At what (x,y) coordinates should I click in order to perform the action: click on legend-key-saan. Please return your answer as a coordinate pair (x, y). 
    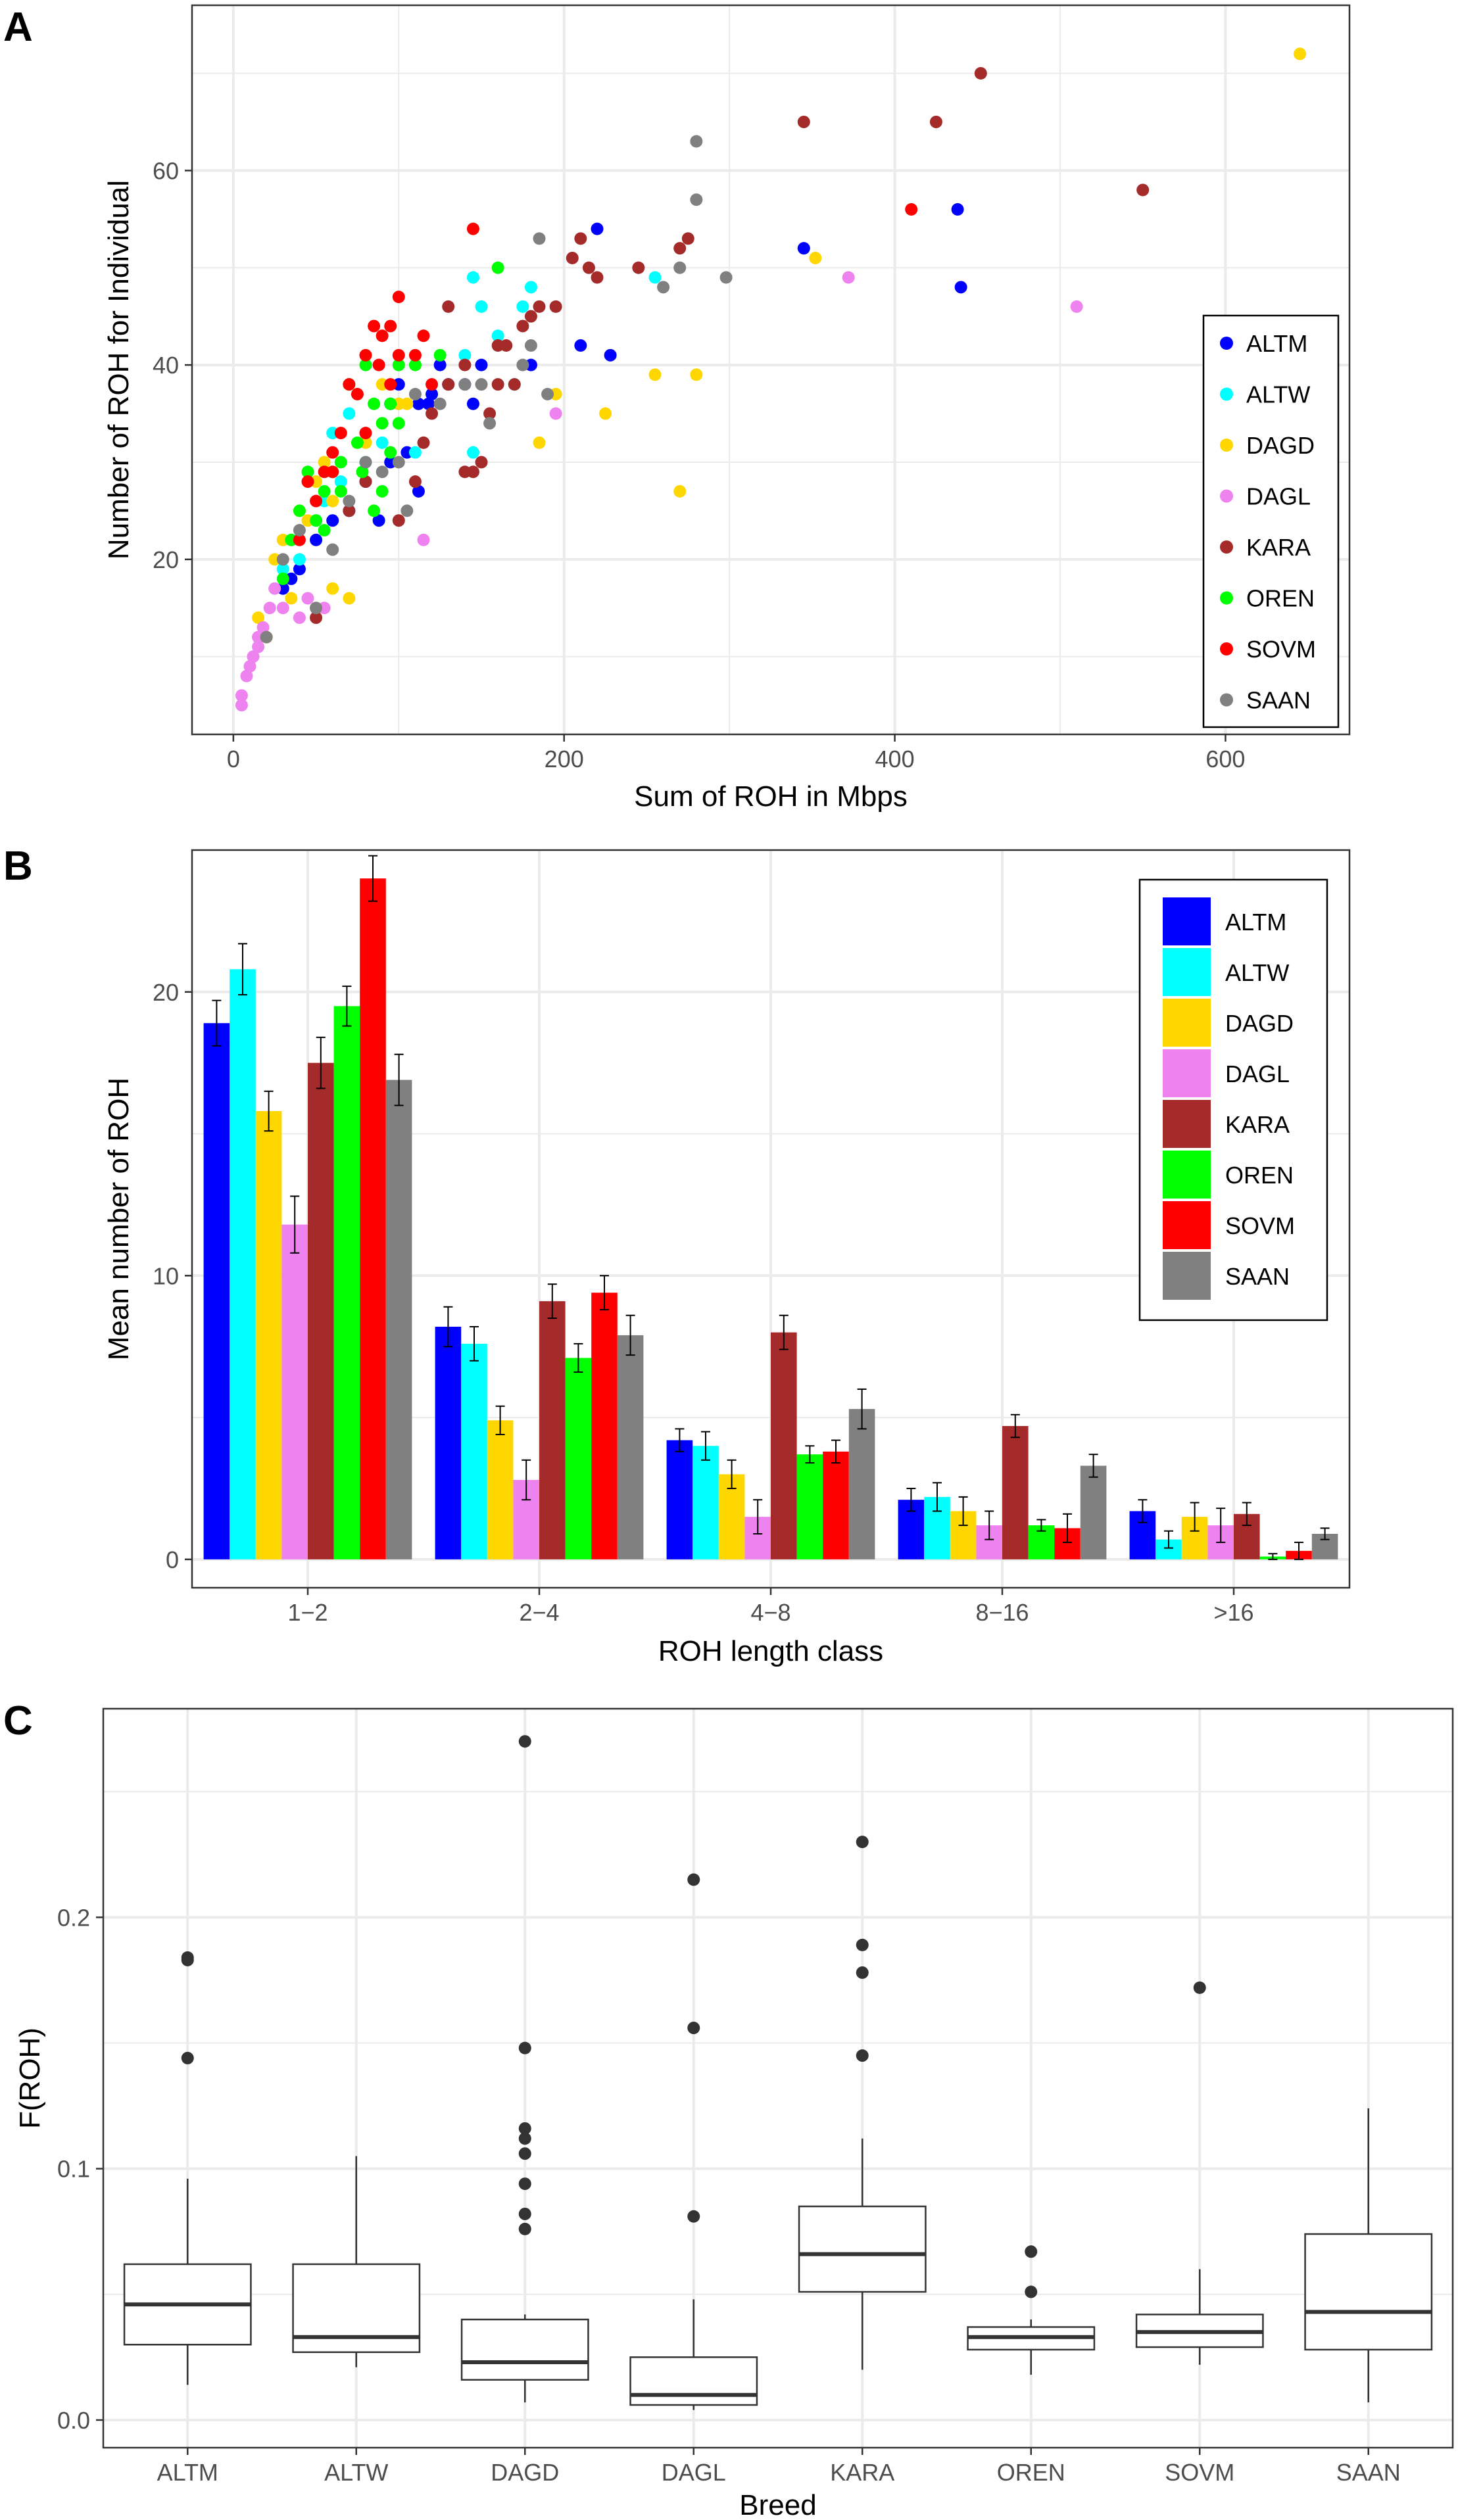
    Looking at the image, I should click on (1226, 700).